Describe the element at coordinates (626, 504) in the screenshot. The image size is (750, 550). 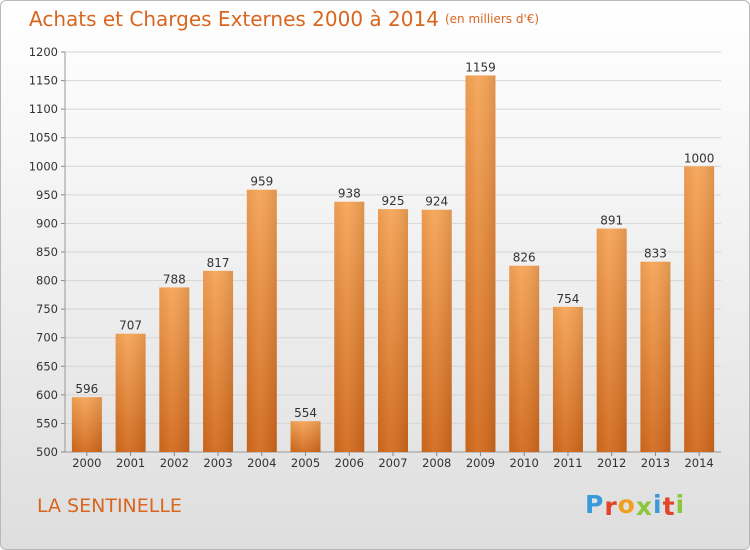
I see `logo-letter: o` at that location.